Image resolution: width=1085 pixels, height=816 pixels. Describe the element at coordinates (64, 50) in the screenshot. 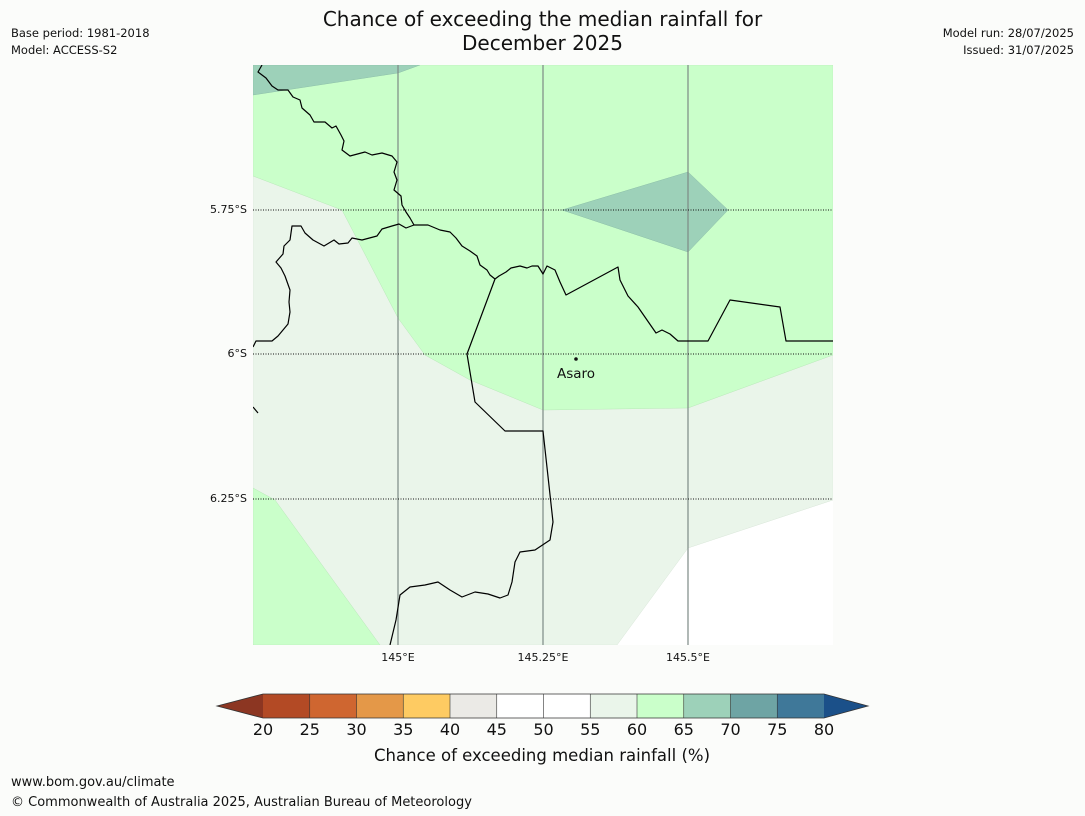

I see `model-text: Model: ACCESS-S2` at that location.